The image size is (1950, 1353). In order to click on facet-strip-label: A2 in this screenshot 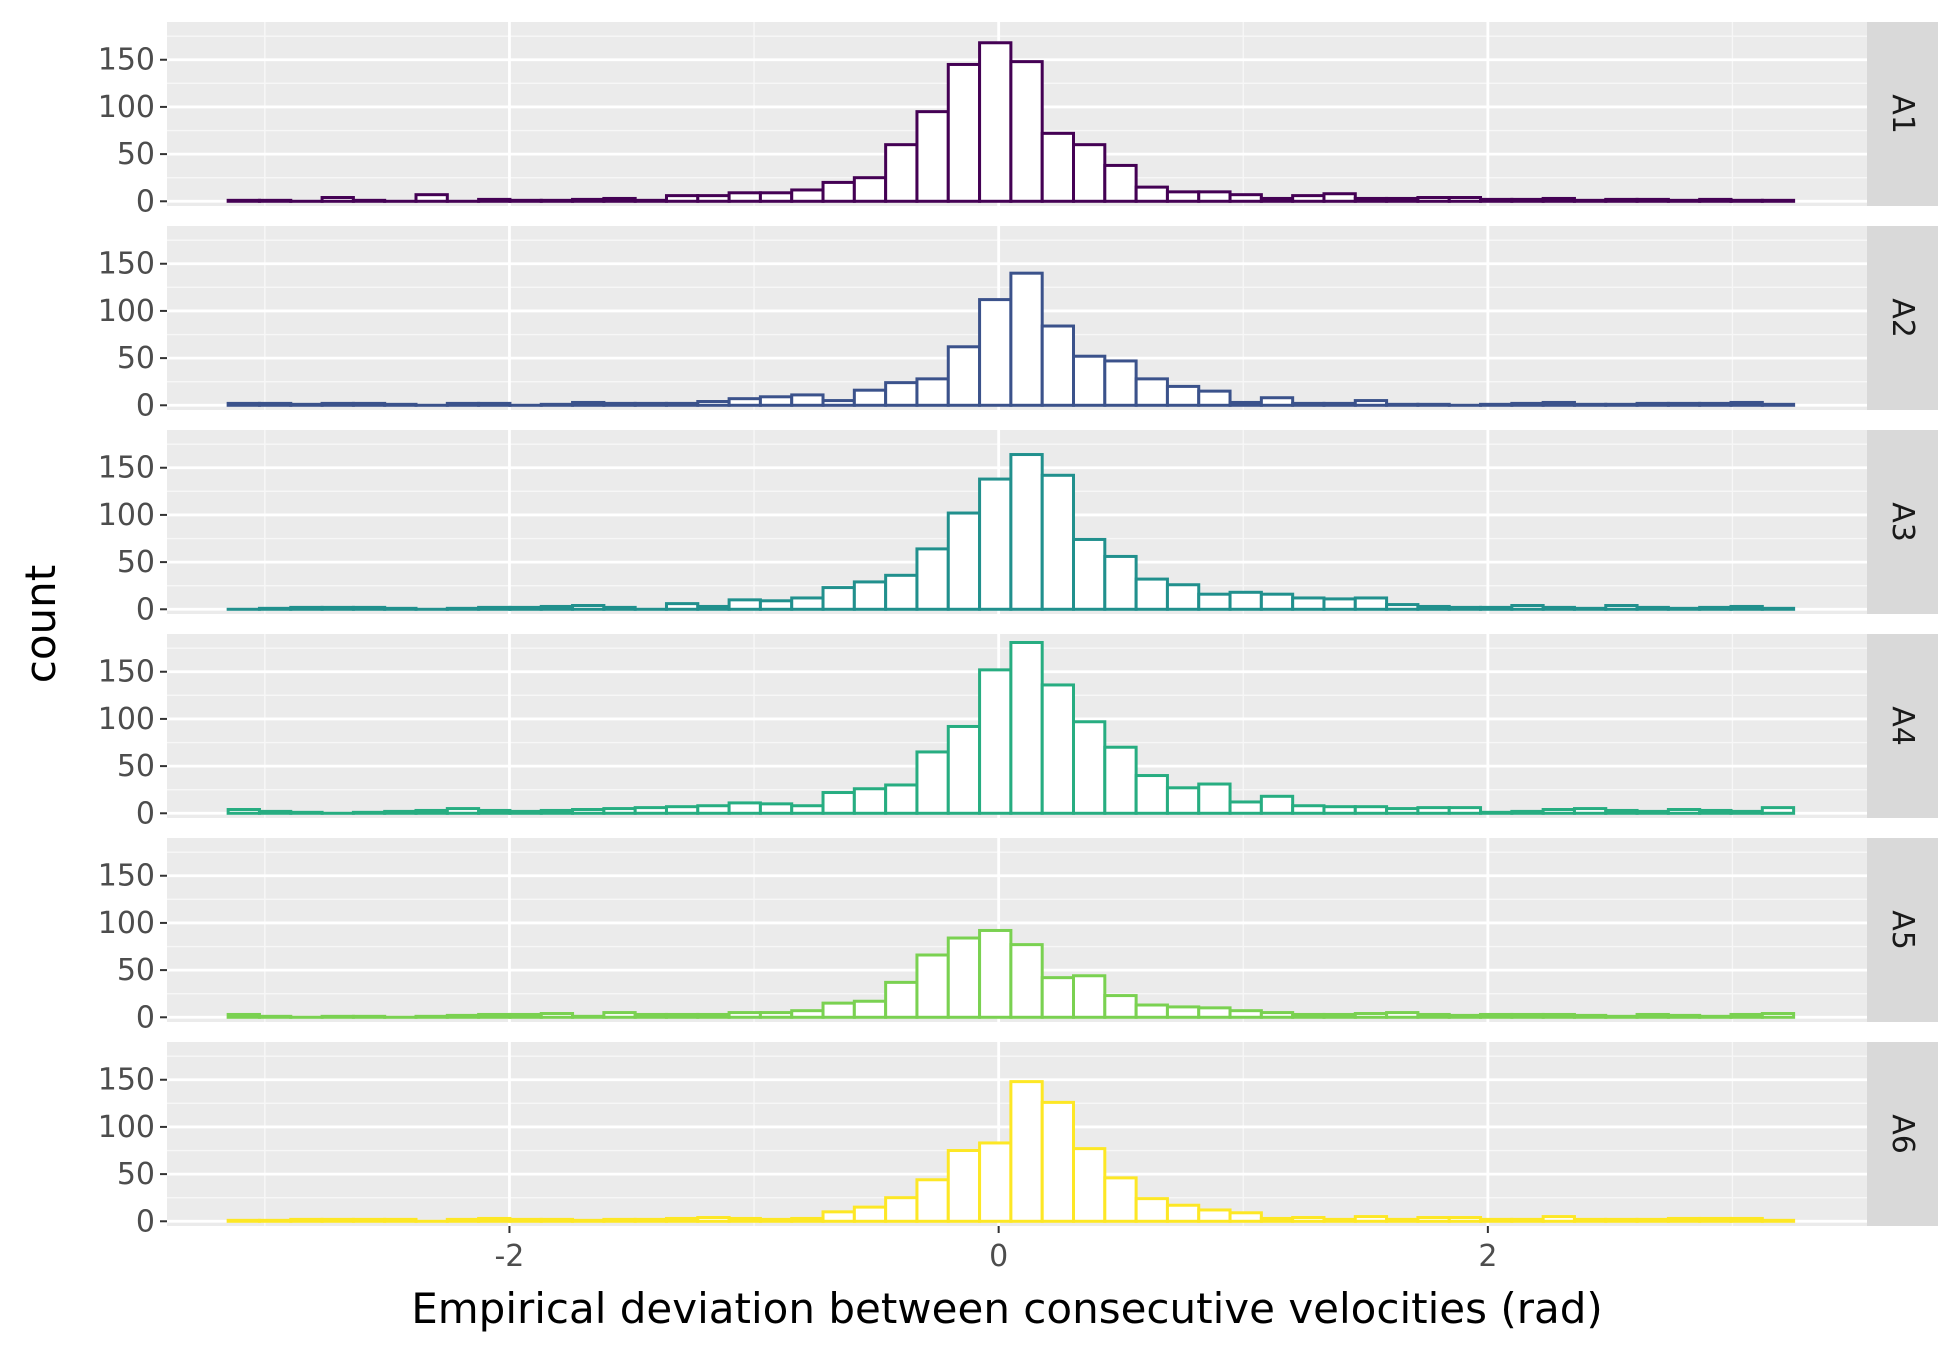, I will do `click(1902, 318)`.